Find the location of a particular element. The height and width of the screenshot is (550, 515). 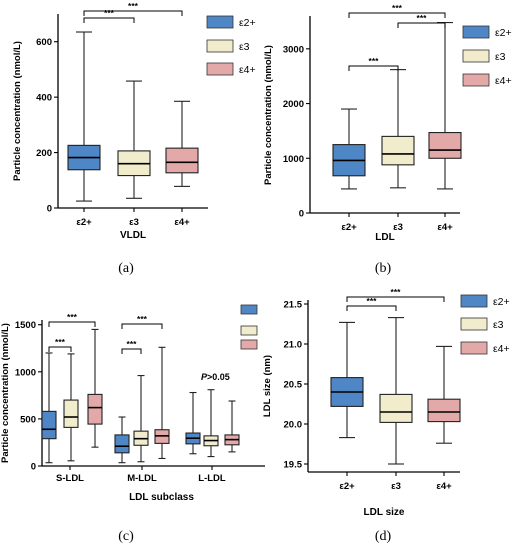

x-tick-label: M-LDL is located at coordinates (142, 478).